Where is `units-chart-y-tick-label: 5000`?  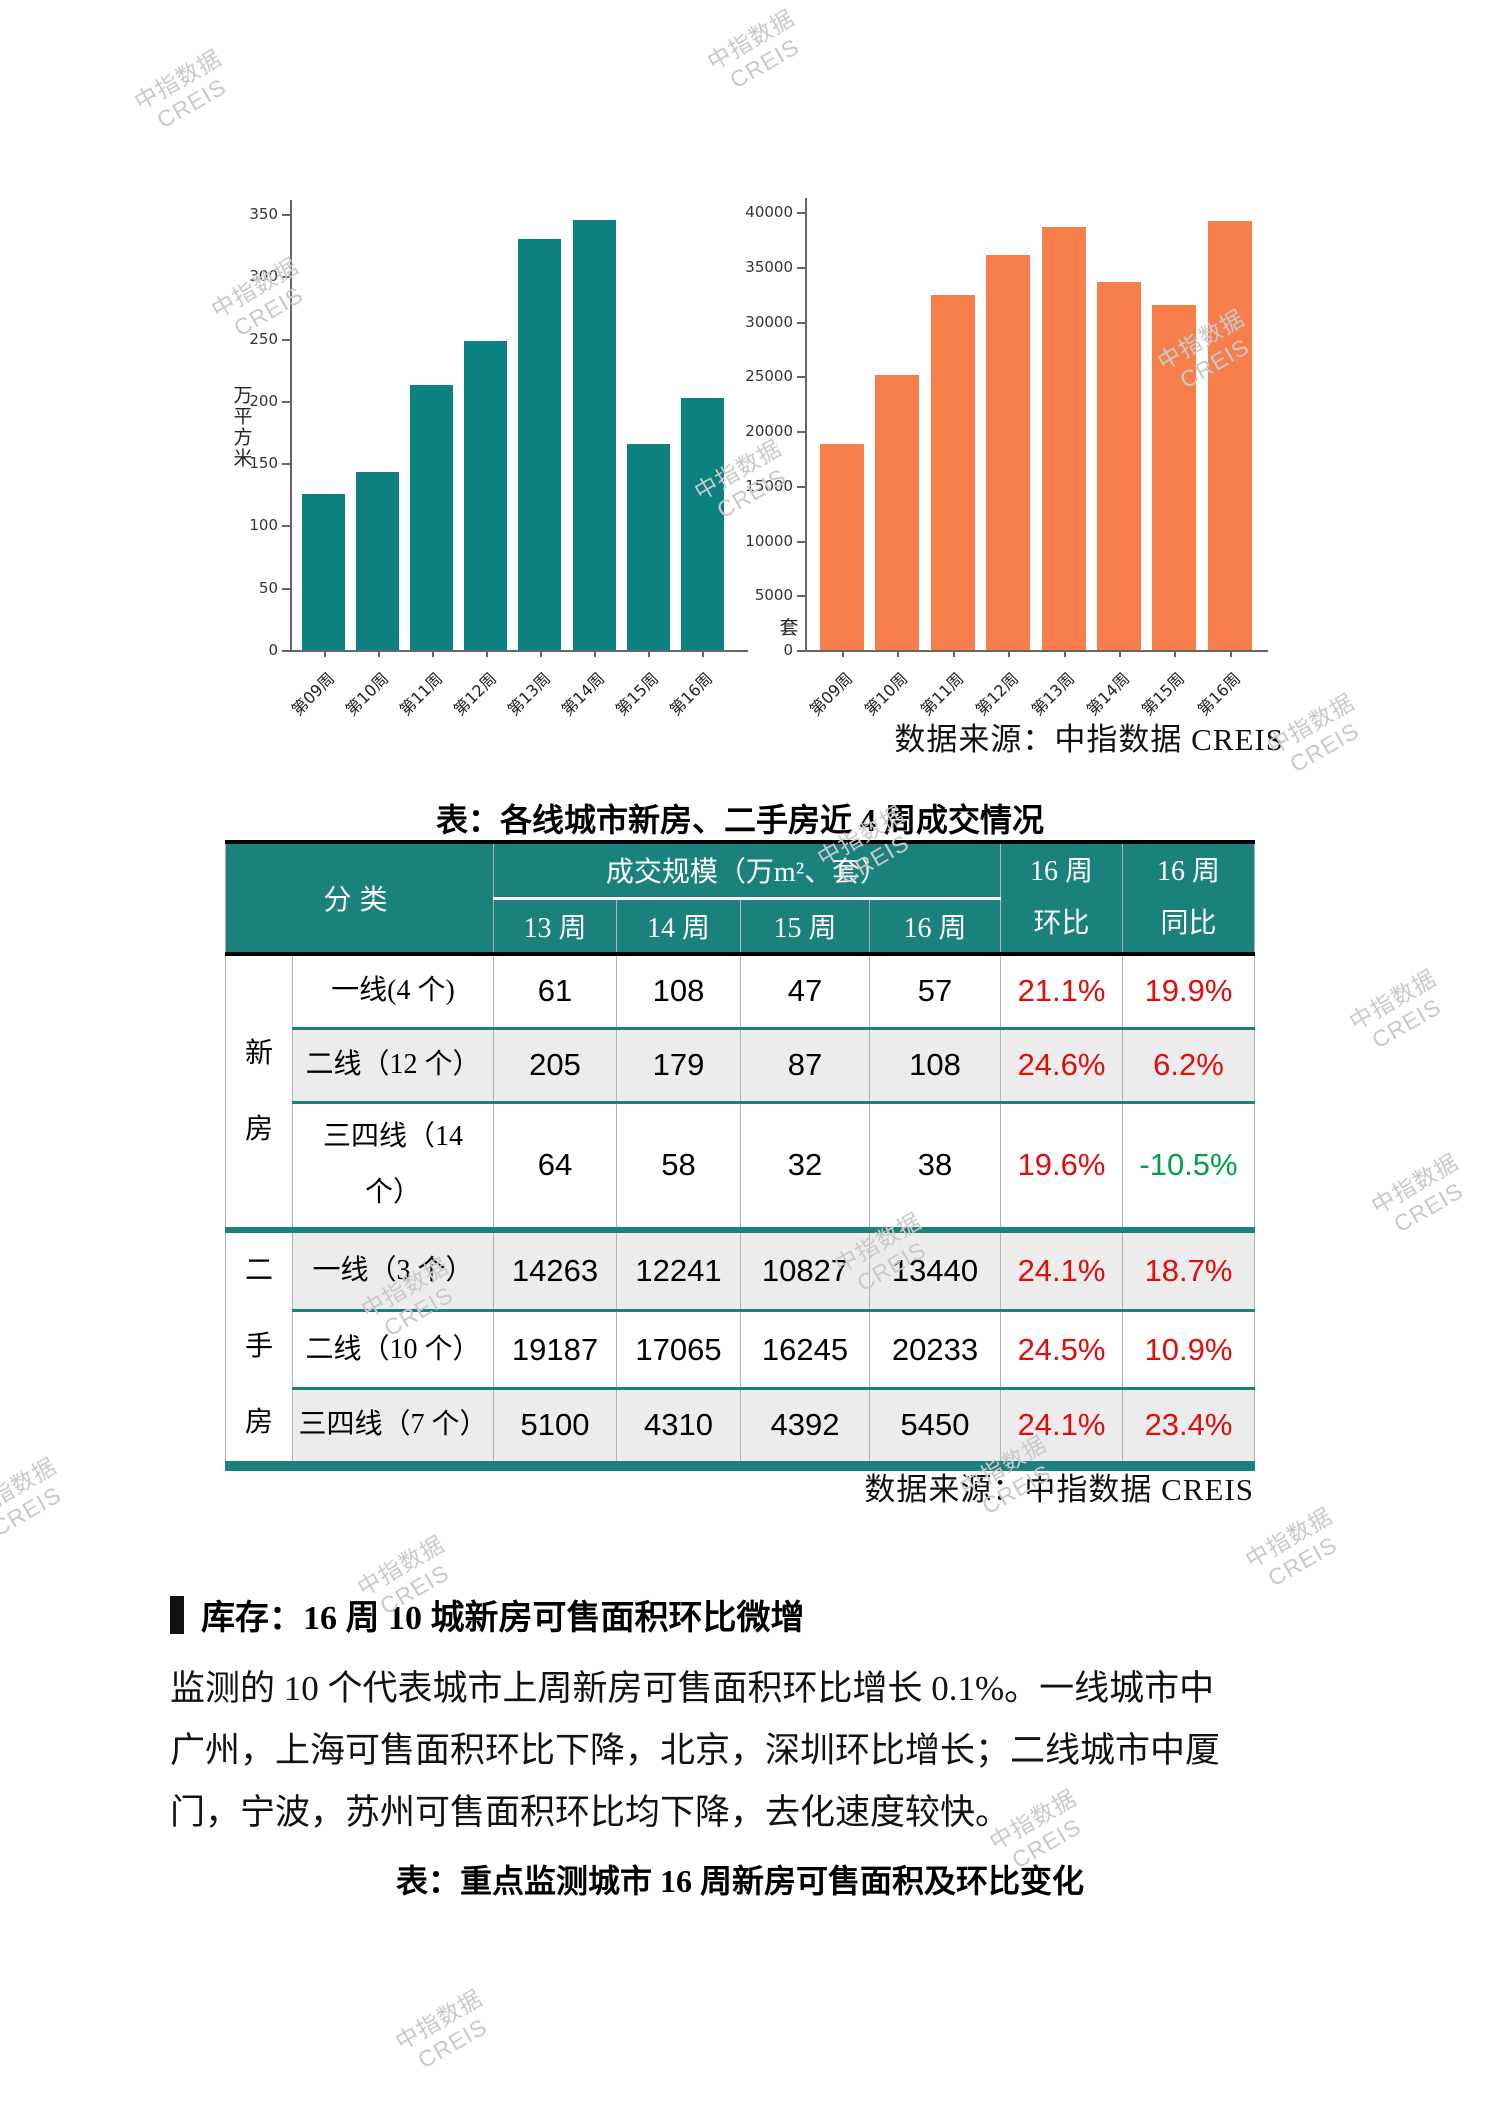 units-chart-y-tick-label: 5000 is located at coordinates (773, 595).